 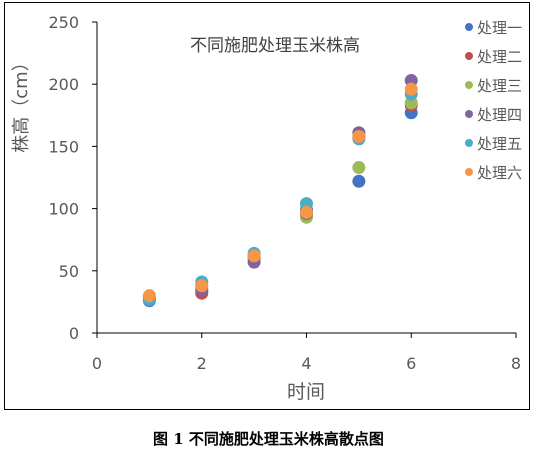 I want to click on x-tick-label: 2, so click(x=202, y=363).